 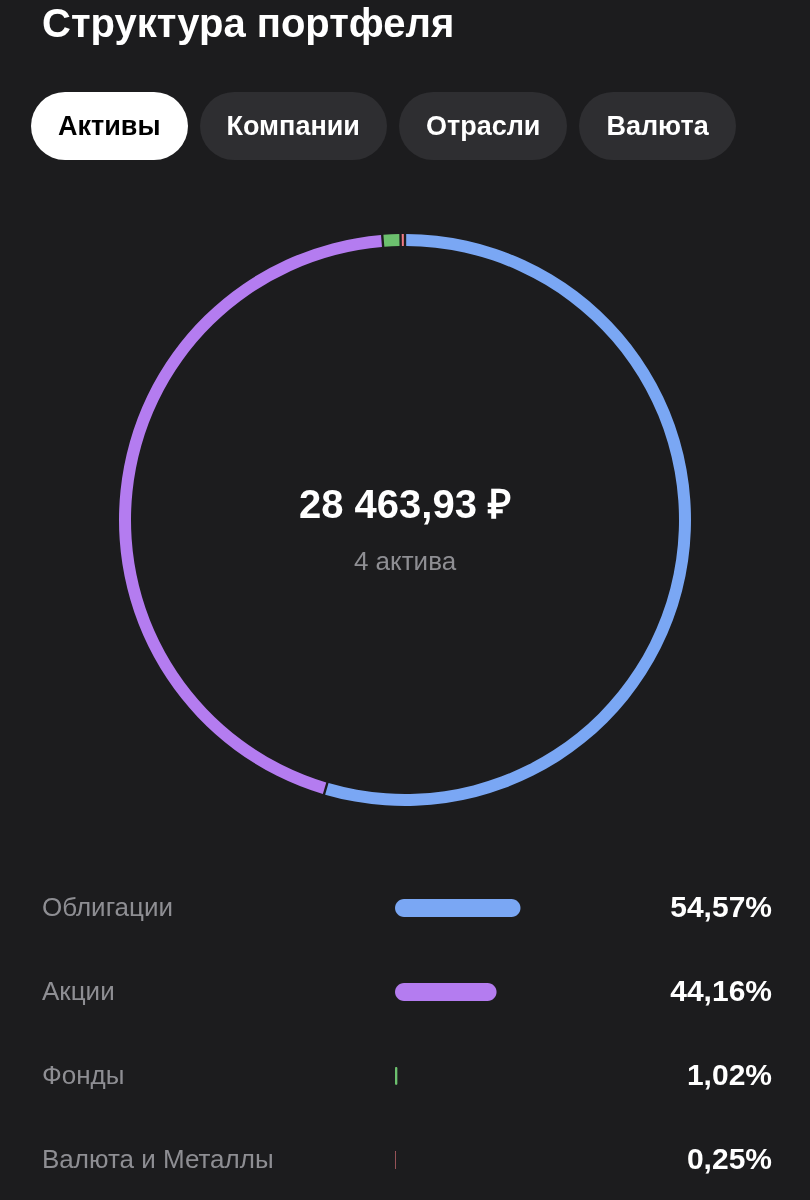 What do you see at coordinates (405, 561) in the screenshot?
I see `text: 4 актива` at bounding box center [405, 561].